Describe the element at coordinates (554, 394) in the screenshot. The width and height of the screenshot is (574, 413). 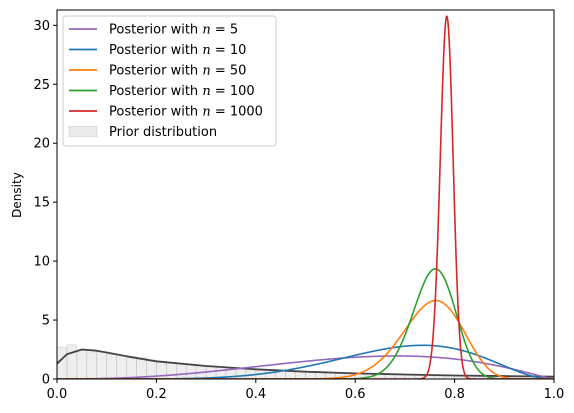
I see `x-tick-label: 1.0` at that location.